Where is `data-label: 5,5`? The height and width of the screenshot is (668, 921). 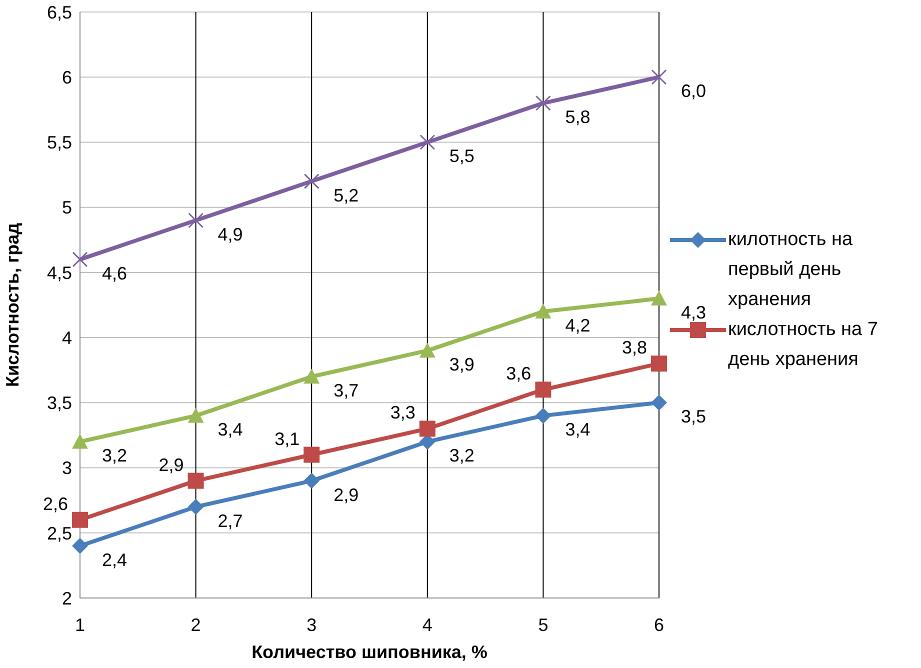
data-label: 5,5 is located at coordinates (461, 156).